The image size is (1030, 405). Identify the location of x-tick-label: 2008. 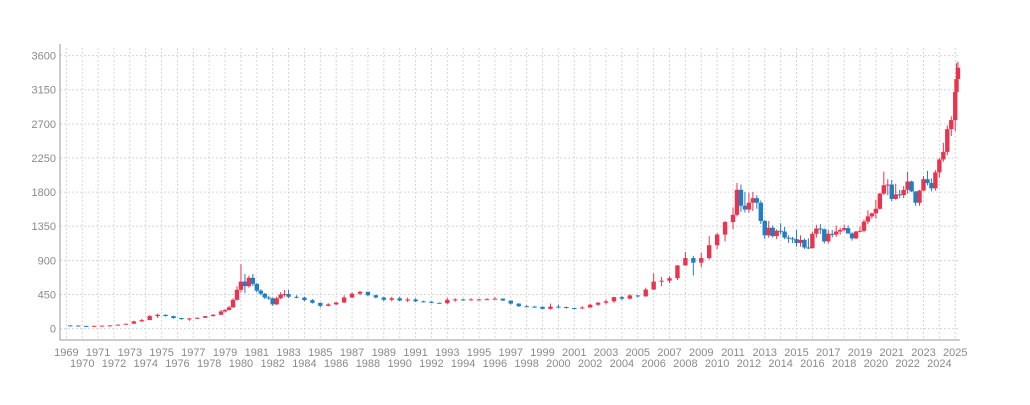
(685, 364).